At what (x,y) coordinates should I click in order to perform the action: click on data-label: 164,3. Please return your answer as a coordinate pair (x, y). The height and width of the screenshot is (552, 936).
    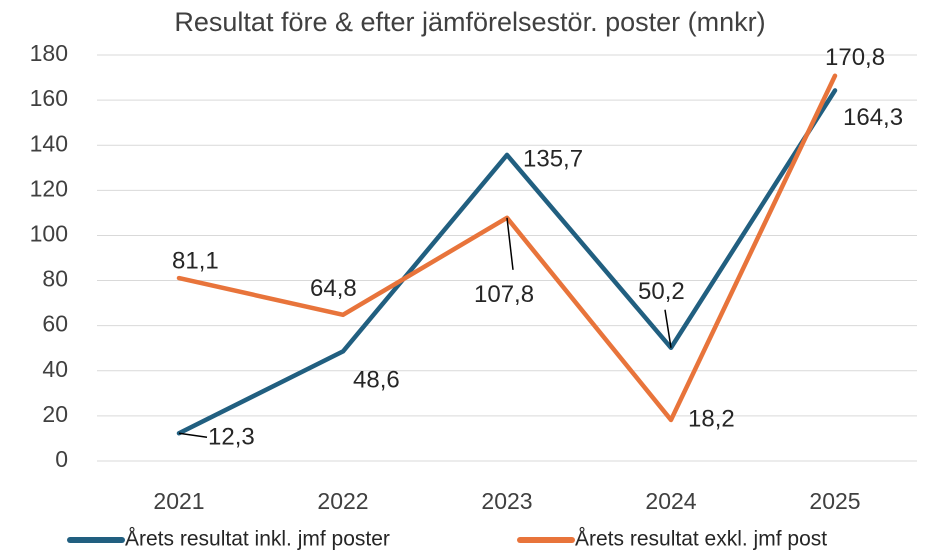
    Looking at the image, I should click on (873, 117).